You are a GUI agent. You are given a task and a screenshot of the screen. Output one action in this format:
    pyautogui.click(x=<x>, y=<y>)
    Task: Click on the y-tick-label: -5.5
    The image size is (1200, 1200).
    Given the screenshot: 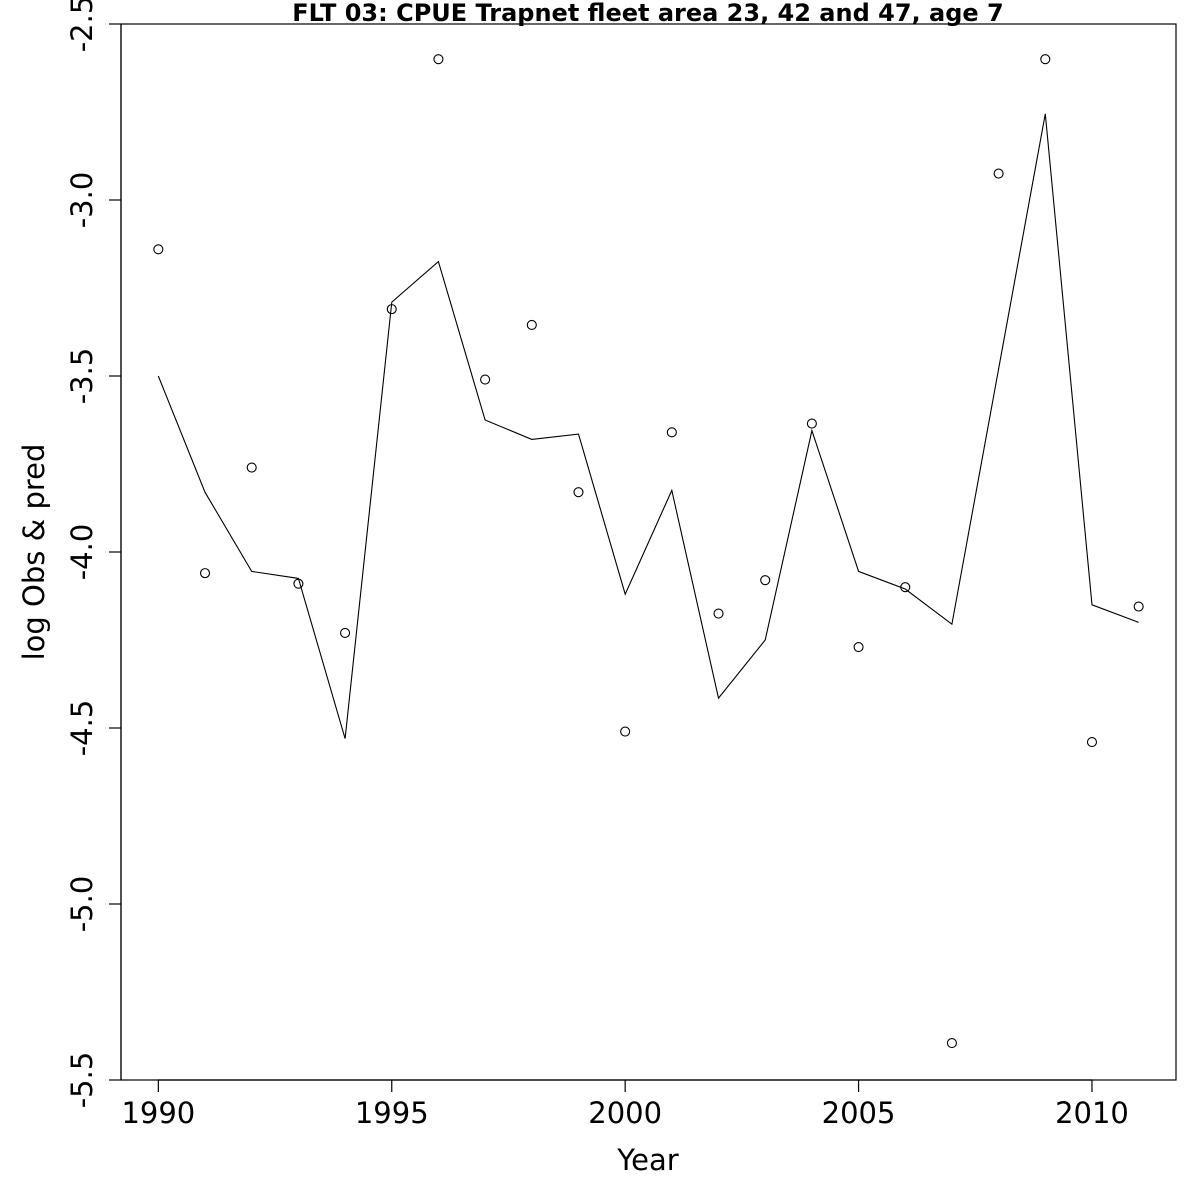 What is the action you would take?
    pyautogui.click(x=82, y=1080)
    